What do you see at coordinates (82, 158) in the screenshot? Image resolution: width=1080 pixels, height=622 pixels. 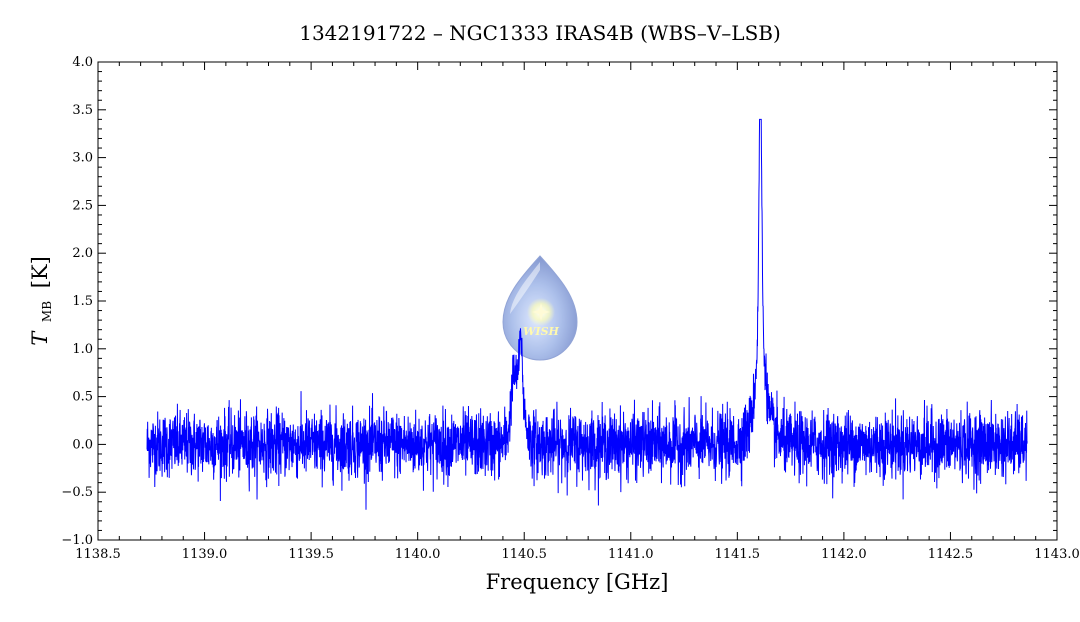 I see `y-tick-label: 3.0` at bounding box center [82, 158].